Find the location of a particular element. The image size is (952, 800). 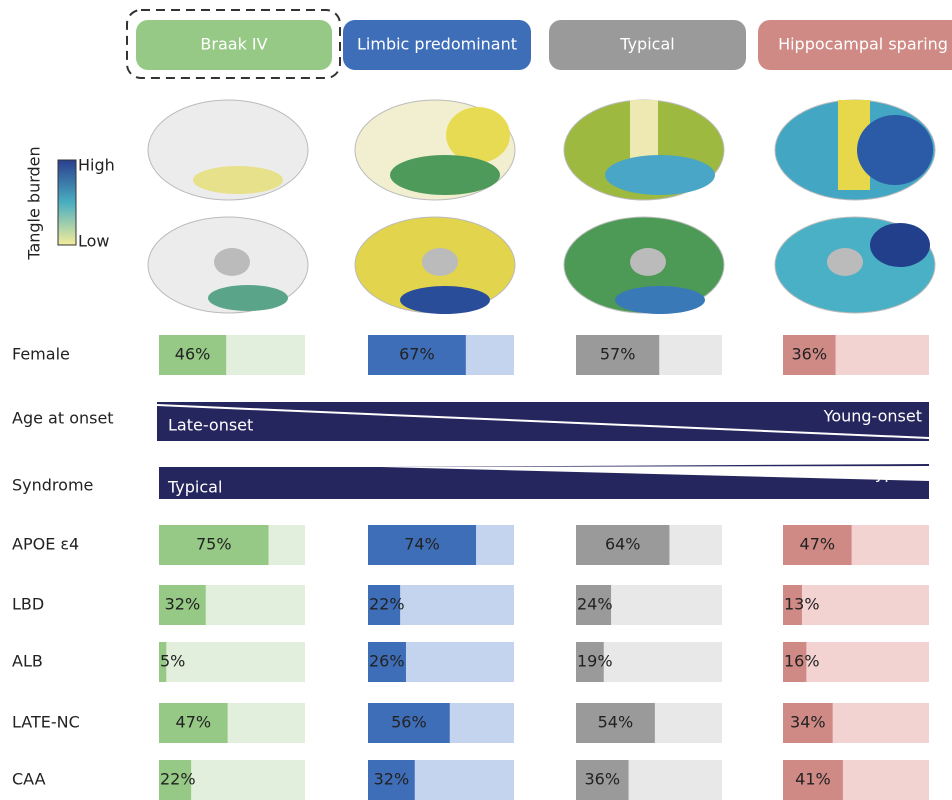

group-header-label: Limbic predominant is located at coordinates (437, 44).